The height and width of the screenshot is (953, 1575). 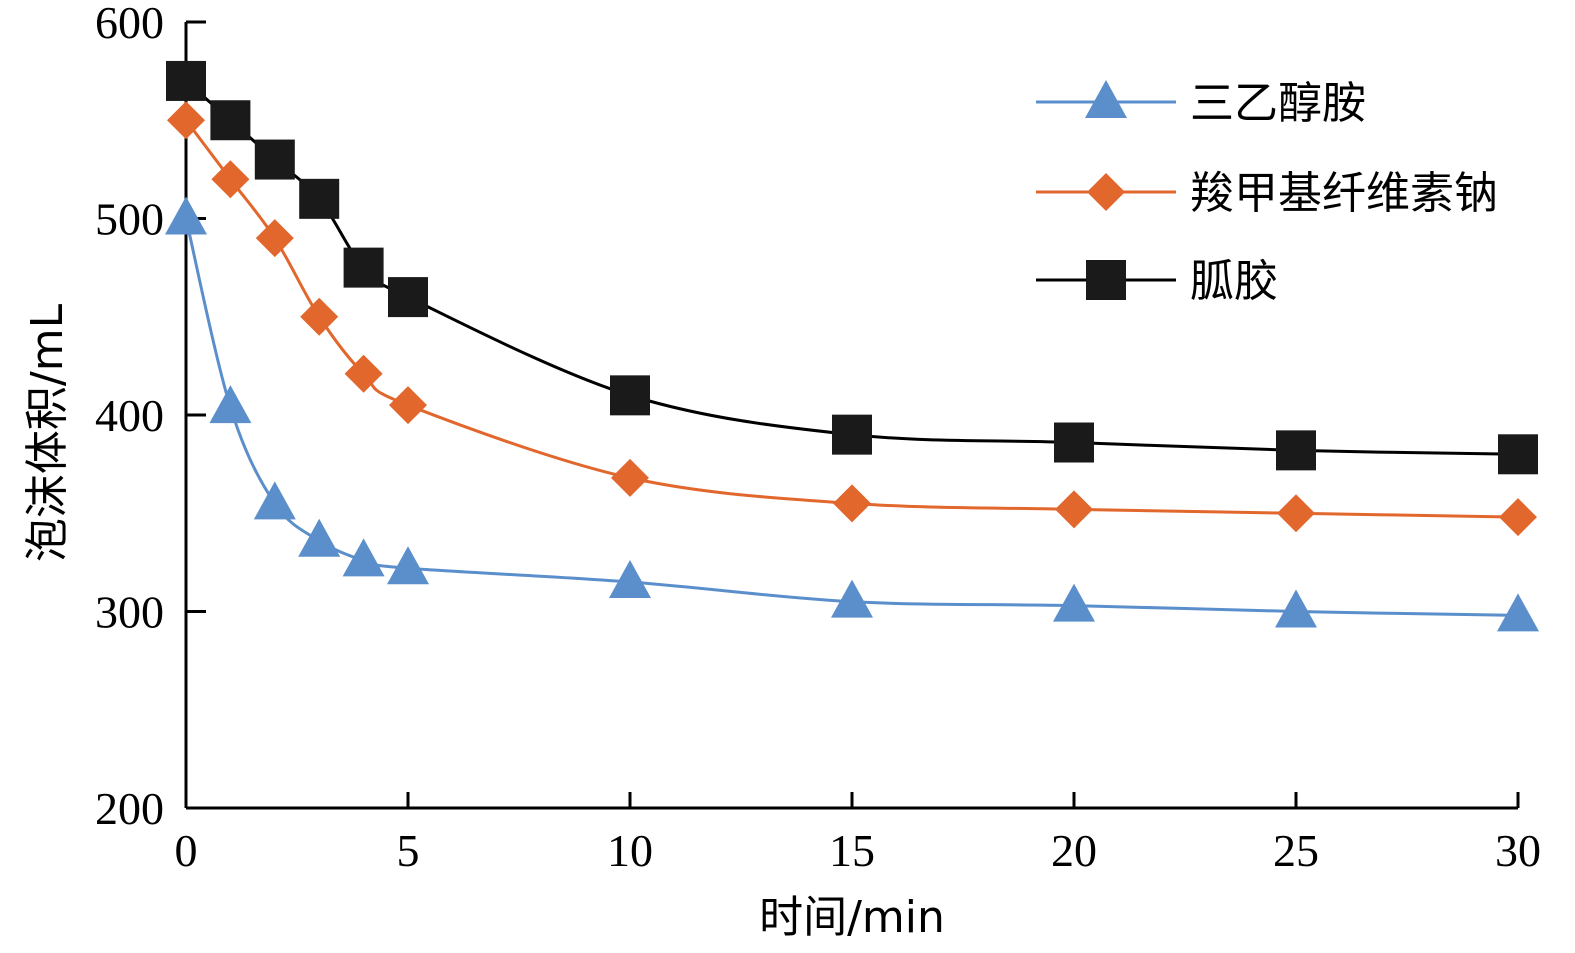 I want to click on legend-label: 胍胶, so click(x=1234, y=281).